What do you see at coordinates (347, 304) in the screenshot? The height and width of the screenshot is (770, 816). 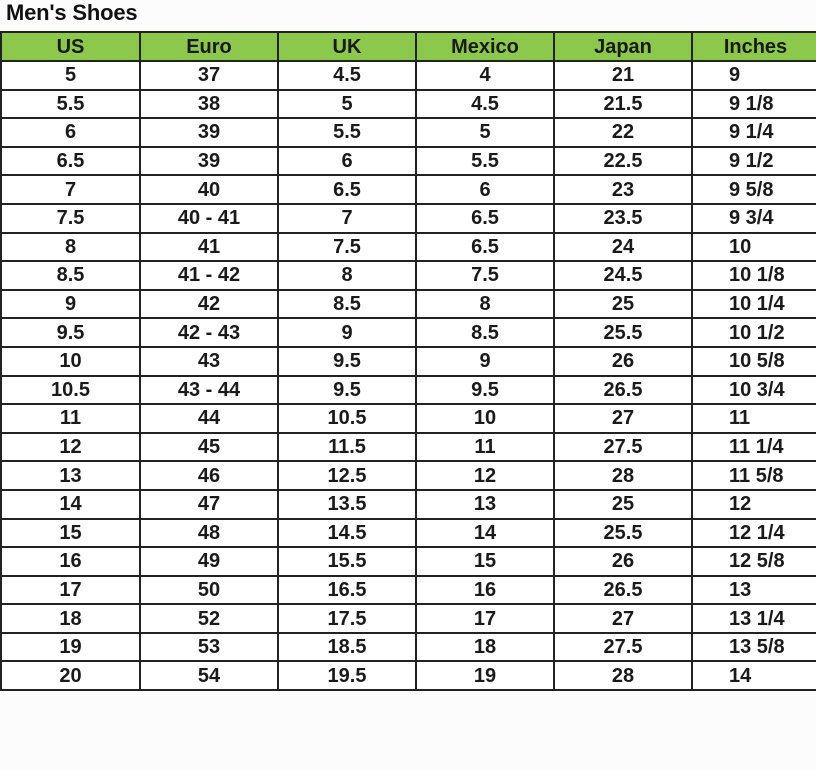 I see `cell-uk: 8.5` at bounding box center [347, 304].